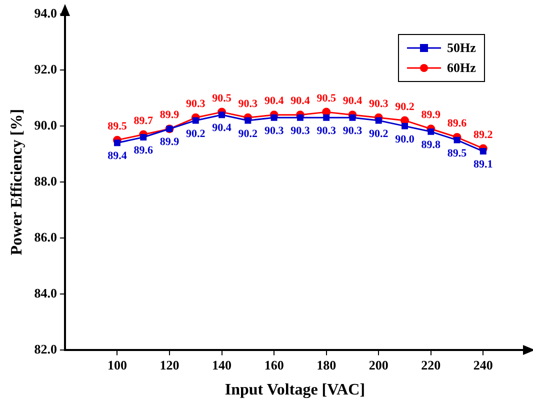 This screenshot has height=408, width=533. I want to click on data-label: 89.2, so click(484, 134).